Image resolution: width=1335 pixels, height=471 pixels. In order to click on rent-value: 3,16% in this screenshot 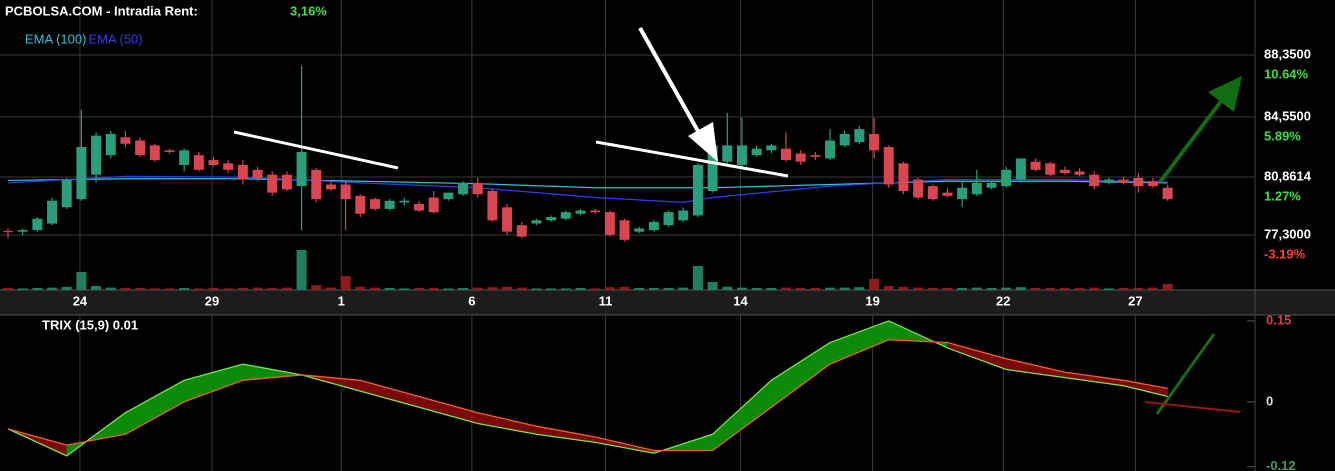, I will do `click(308, 10)`.